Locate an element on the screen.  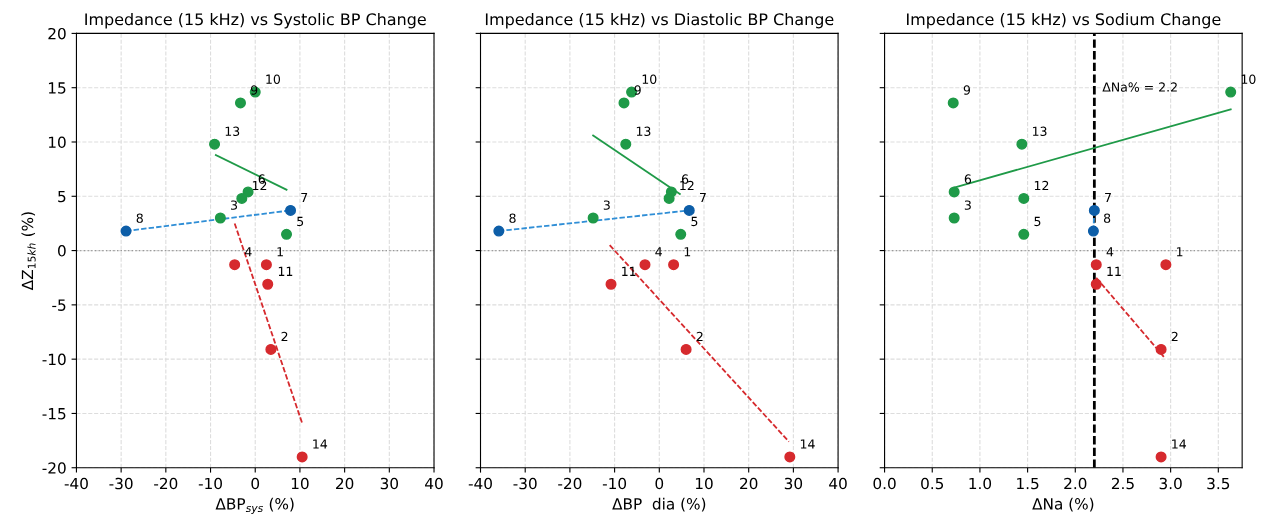
ref-line-label: ΔNa% = 2.2 is located at coordinates (1139, 87).